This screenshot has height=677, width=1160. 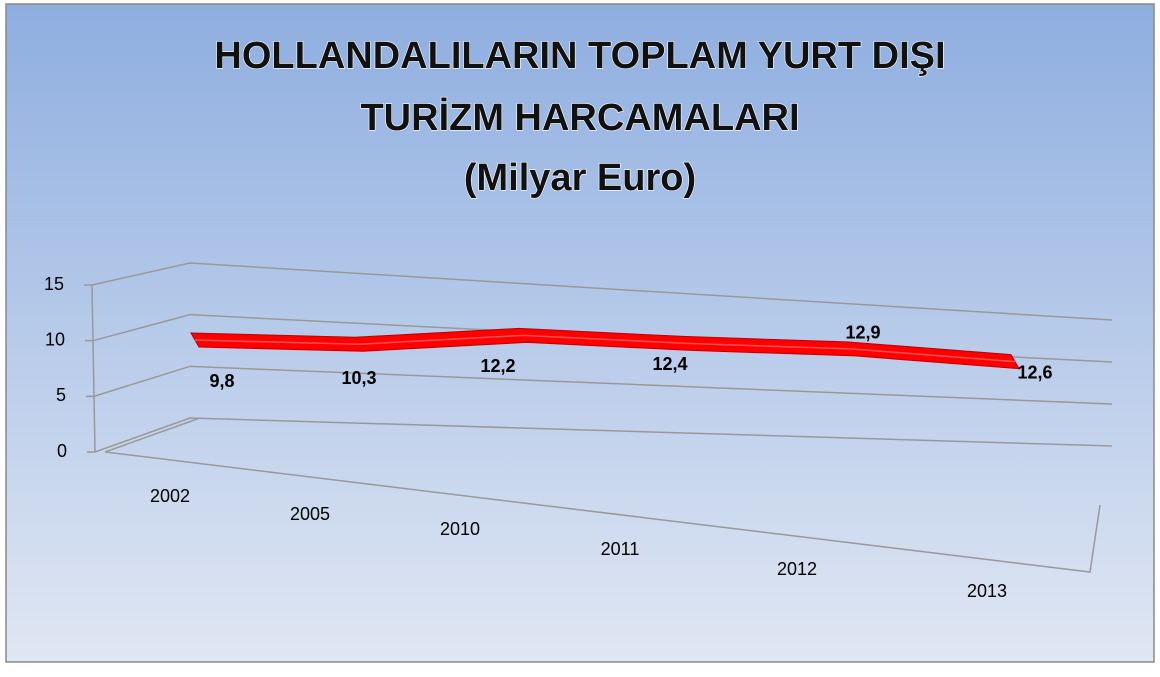 I want to click on data-label: 10,3, so click(x=358, y=378).